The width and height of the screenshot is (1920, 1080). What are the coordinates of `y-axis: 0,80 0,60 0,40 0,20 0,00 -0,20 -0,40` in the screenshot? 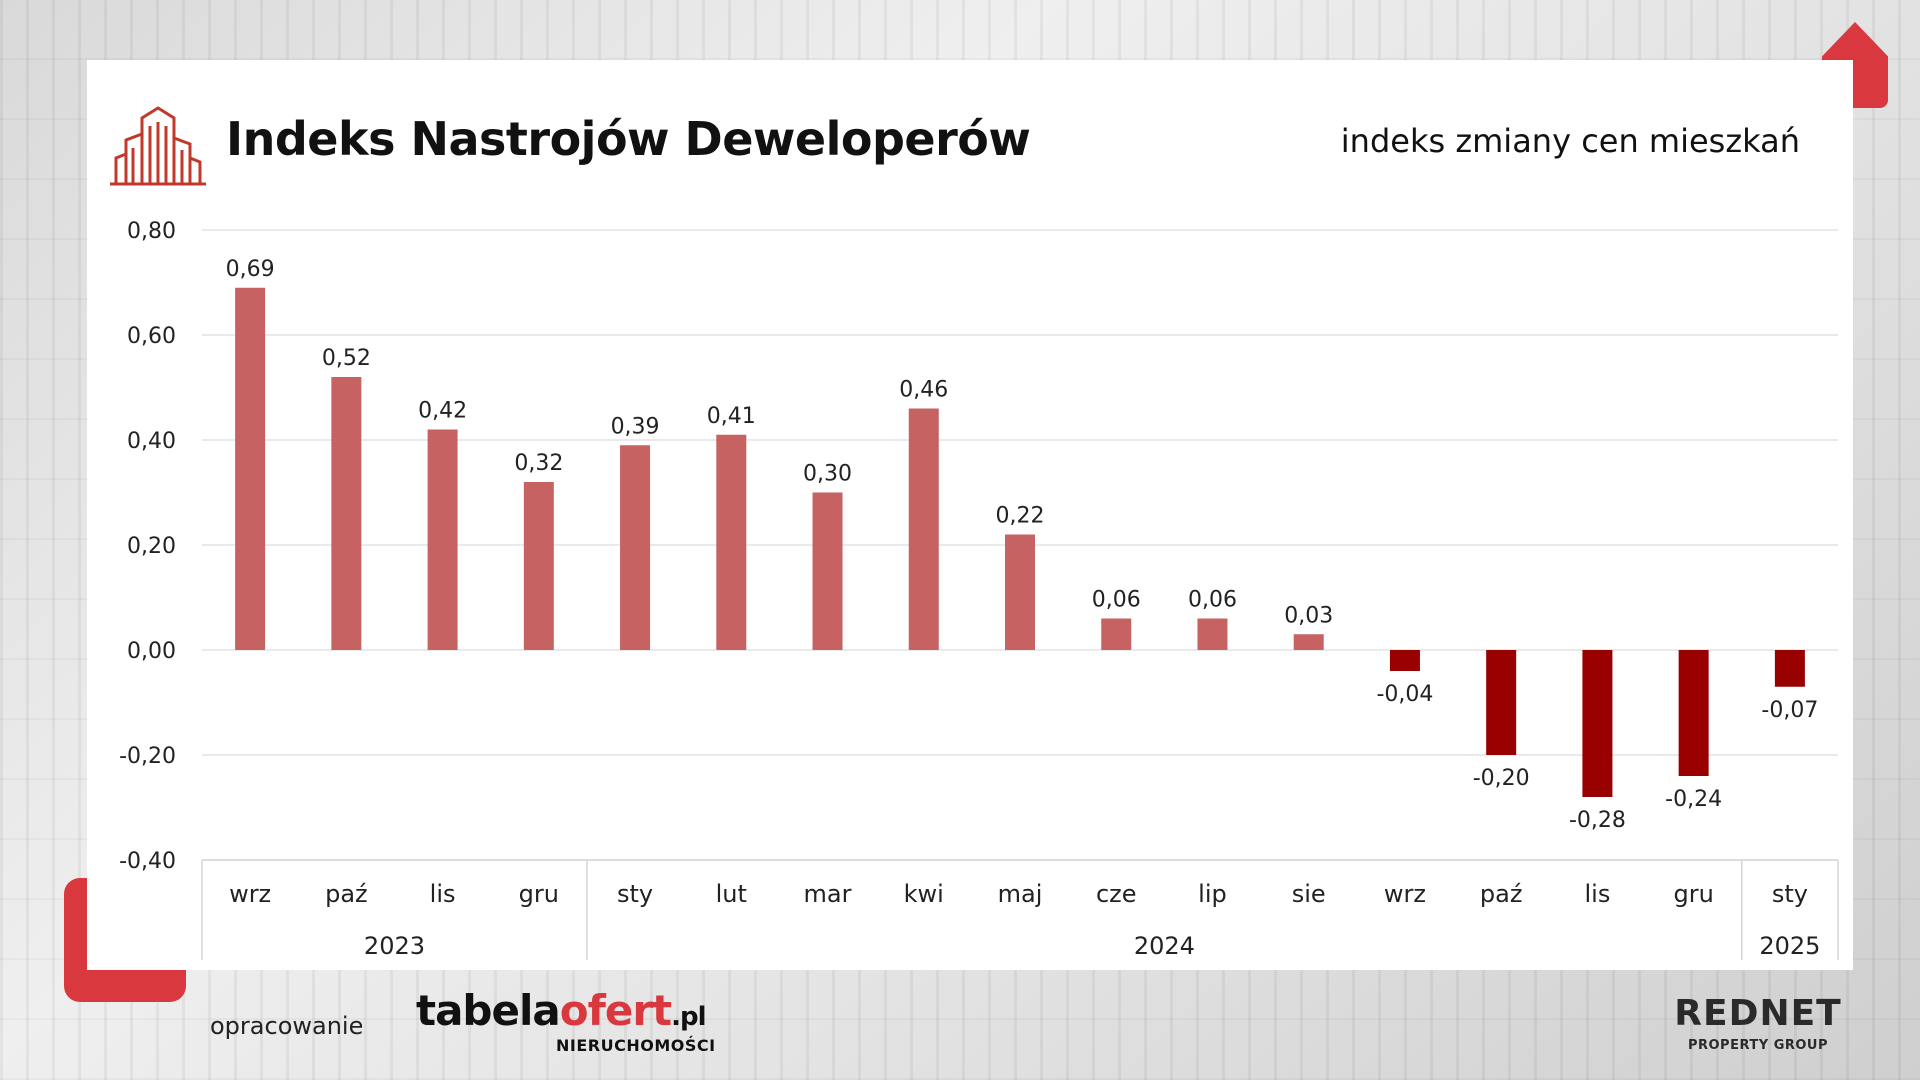 It's located at (147, 546).